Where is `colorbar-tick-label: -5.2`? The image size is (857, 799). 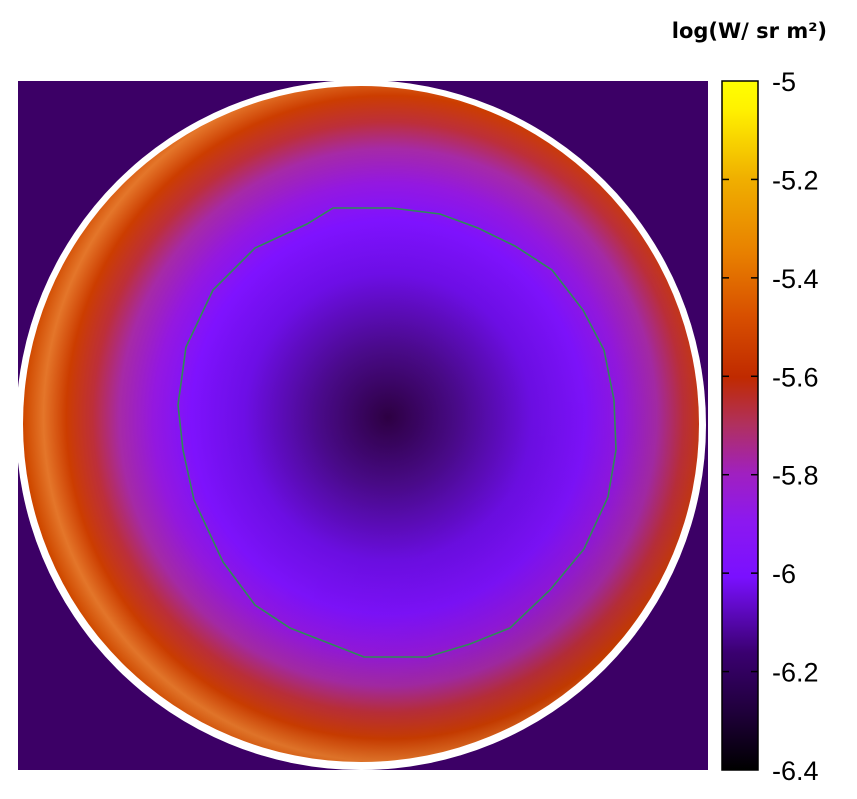
colorbar-tick-label: -5.2 is located at coordinates (795, 180).